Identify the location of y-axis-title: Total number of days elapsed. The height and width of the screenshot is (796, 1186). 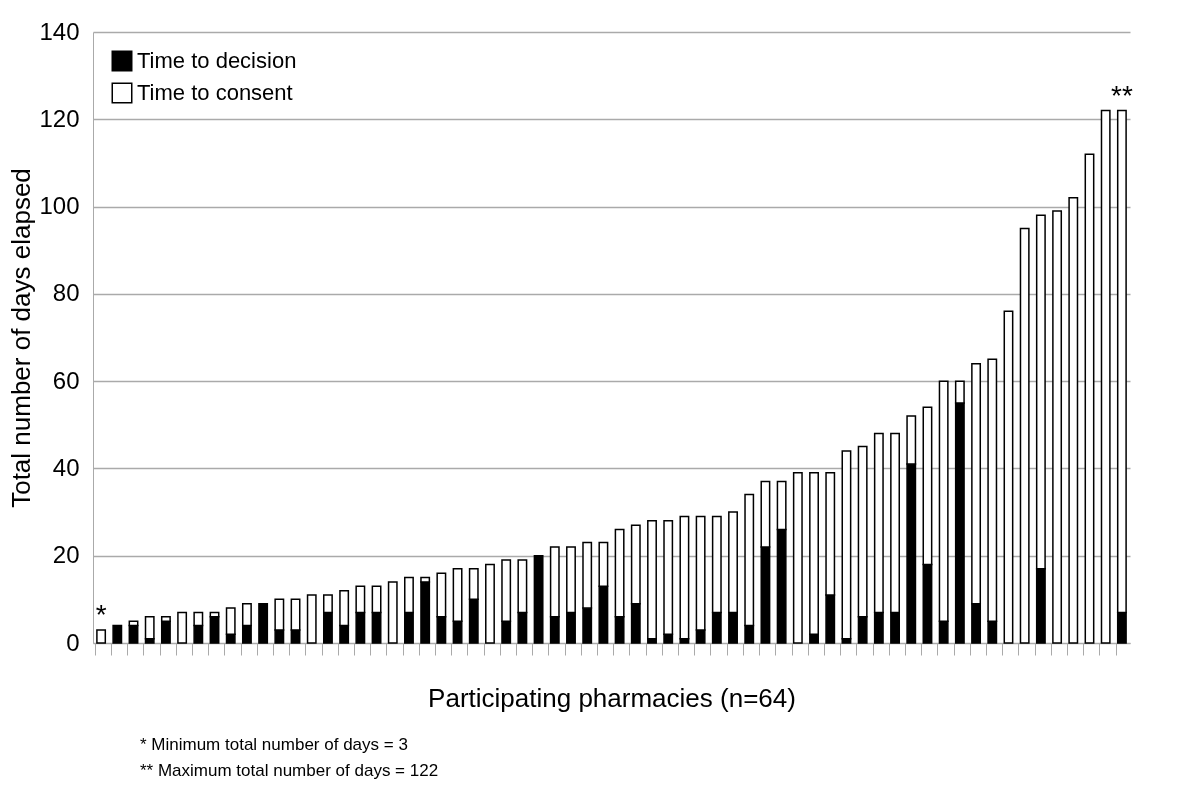
(21, 338).